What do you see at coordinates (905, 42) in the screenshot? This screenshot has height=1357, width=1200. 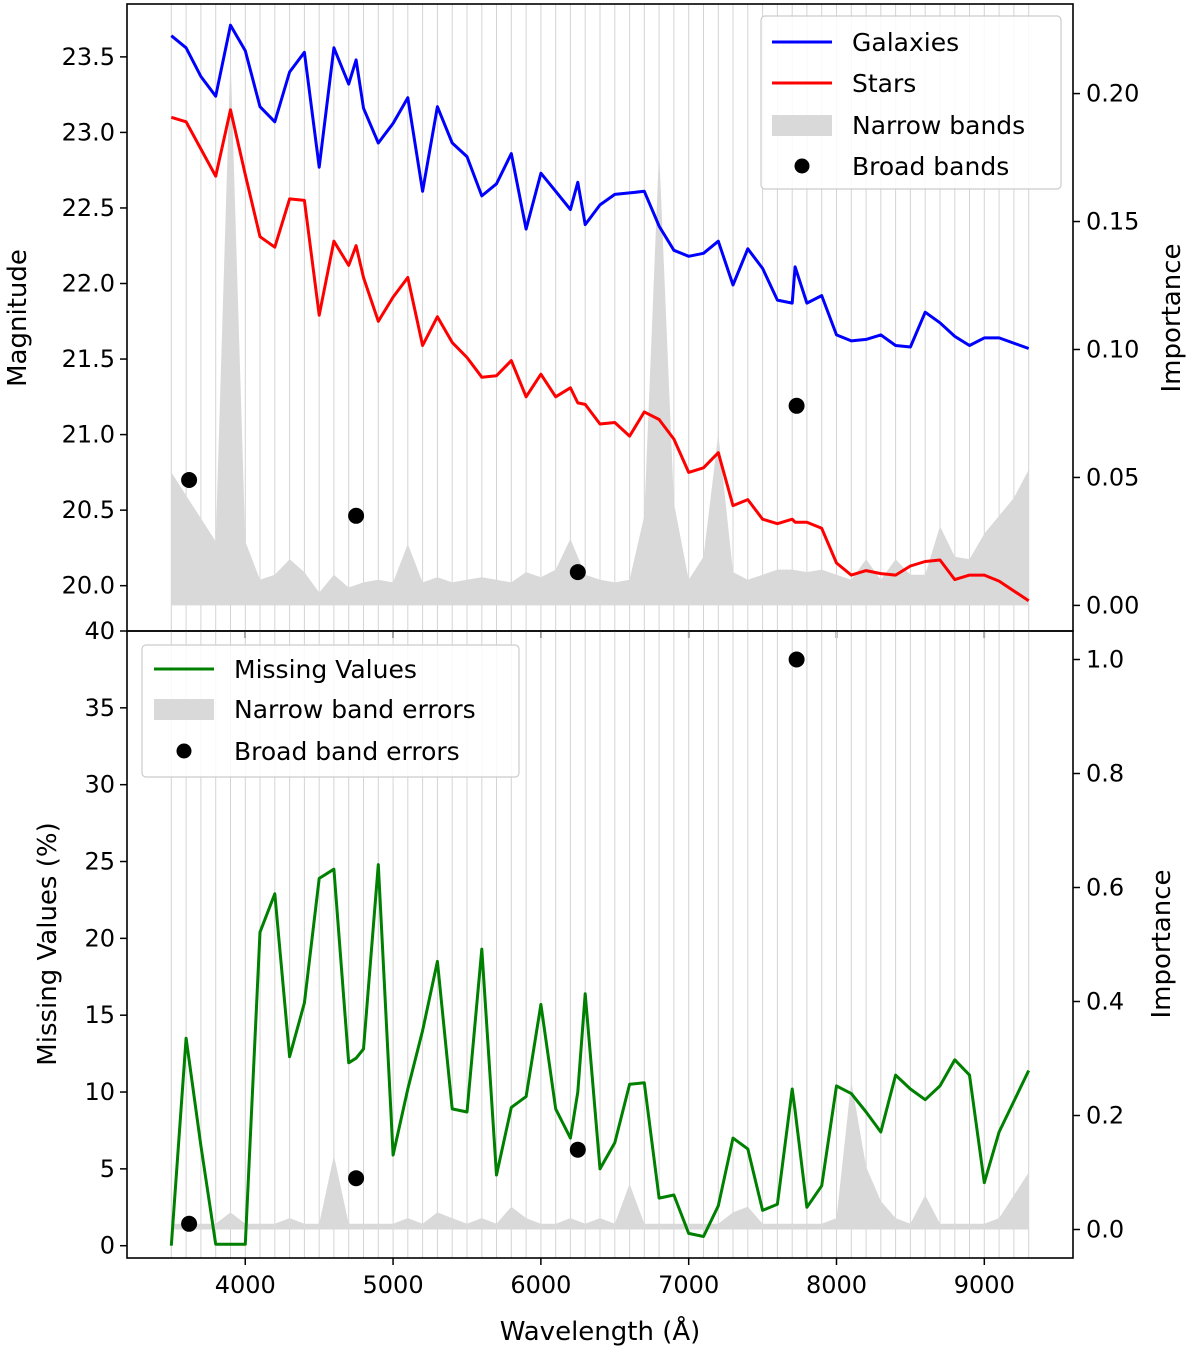 I see `legend-galaxies-label: Galaxies` at bounding box center [905, 42].